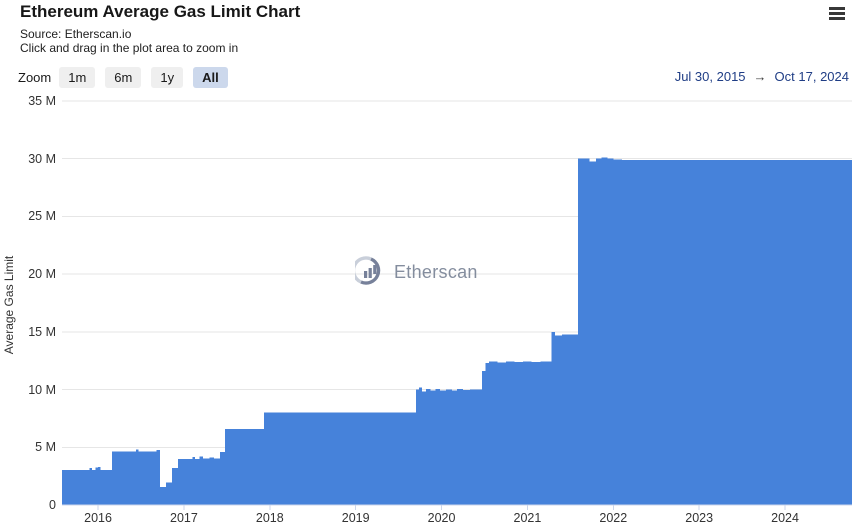 Image resolution: width=852 pixels, height=525 pixels. Describe the element at coordinates (42, 274) in the screenshot. I see `y-axis-label: 20 M` at that location.